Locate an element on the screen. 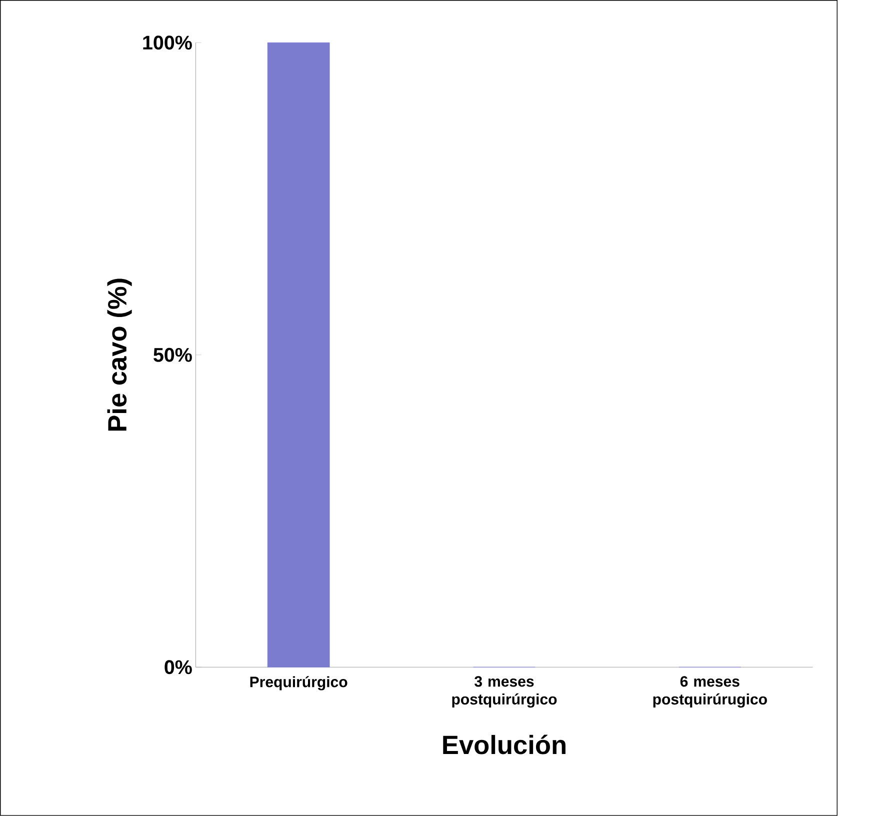 The height and width of the screenshot is (816, 891). x-axis-title: Evolución is located at coordinates (504, 744).